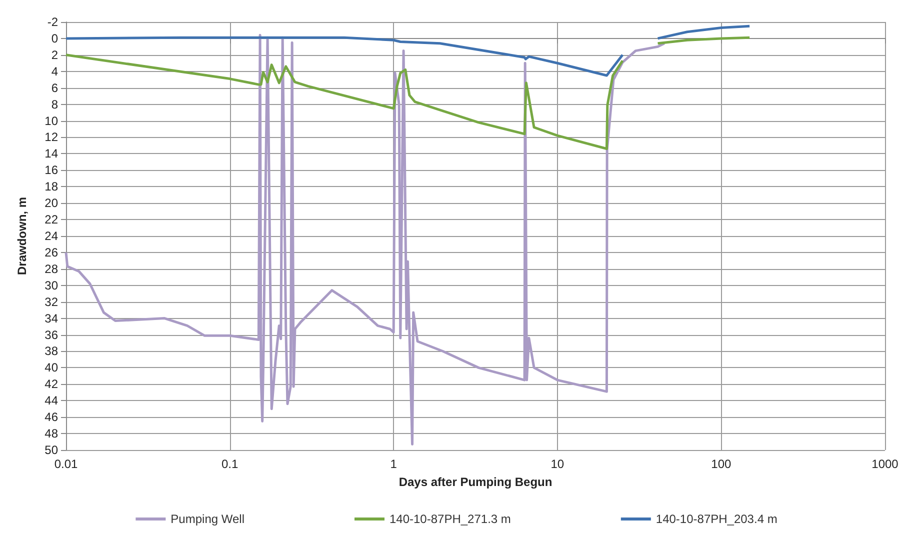 The height and width of the screenshot is (546, 913). I want to click on y-tick-label: 40, so click(51, 367).